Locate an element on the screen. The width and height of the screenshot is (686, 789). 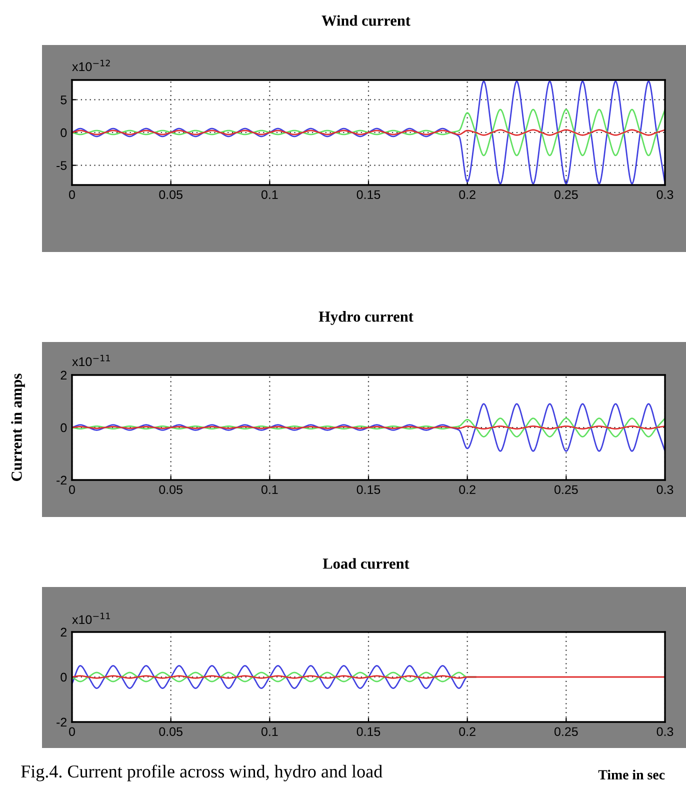
chart-title: Wind current is located at coordinates (366, 20).